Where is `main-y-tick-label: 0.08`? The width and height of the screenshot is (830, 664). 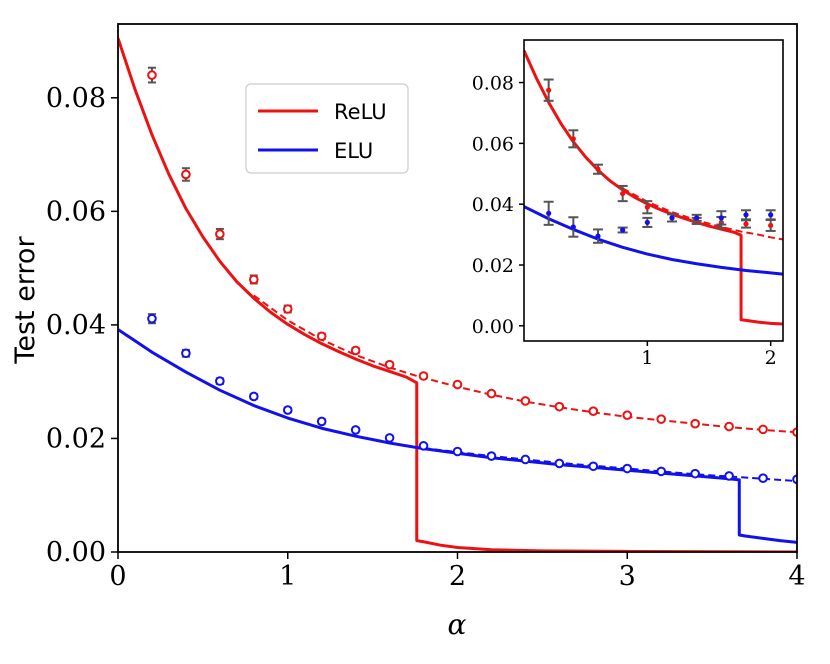
main-y-tick-label: 0.08 is located at coordinates (76, 98).